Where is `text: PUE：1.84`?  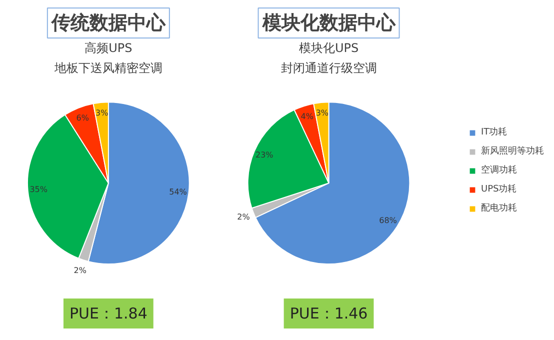
text: PUE：1.84 is located at coordinates (108, 313).